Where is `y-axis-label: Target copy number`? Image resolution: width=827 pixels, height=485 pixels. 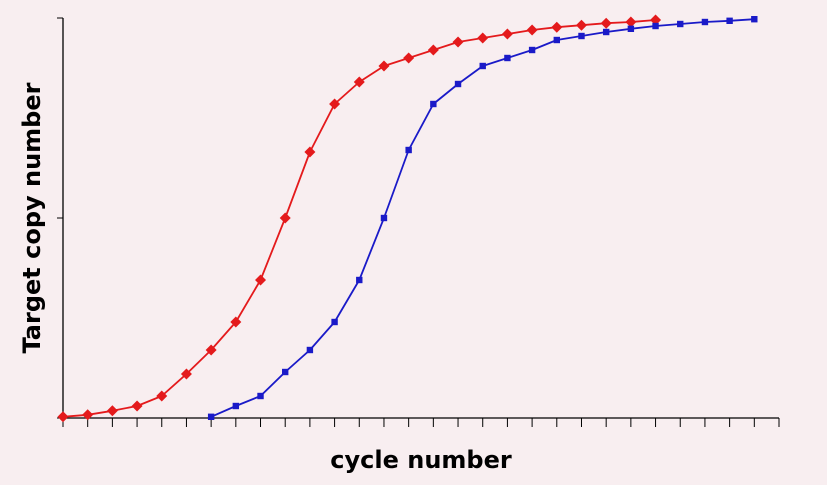 y-axis-label: Target copy number is located at coordinates (32, 217).